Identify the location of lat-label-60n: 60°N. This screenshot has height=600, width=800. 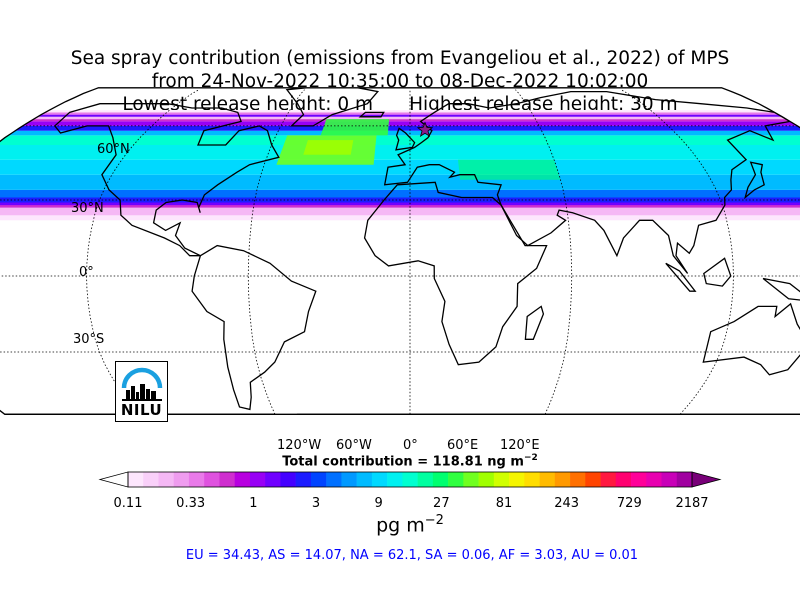
(113, 149).